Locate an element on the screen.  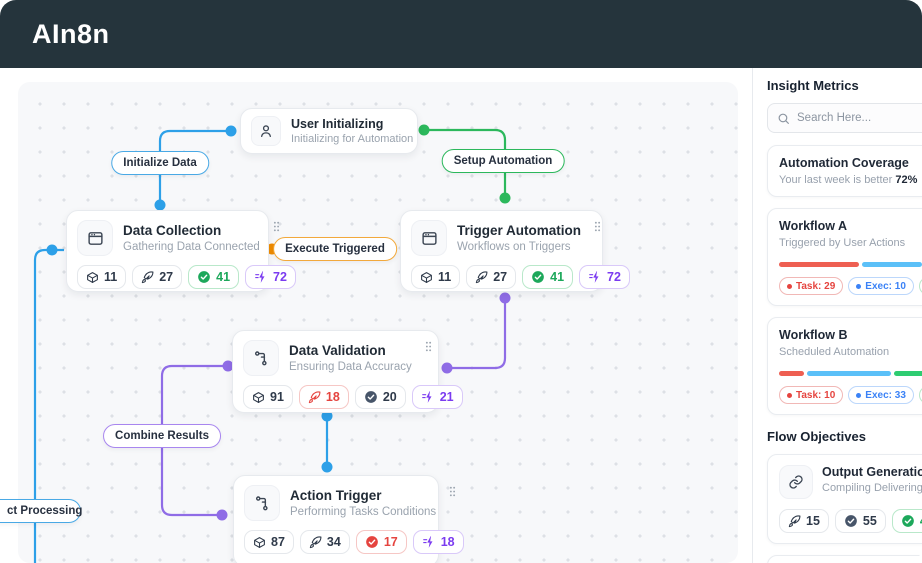
edge-label-setup-automation: Setup Automation is located at coordinates (503, 161).